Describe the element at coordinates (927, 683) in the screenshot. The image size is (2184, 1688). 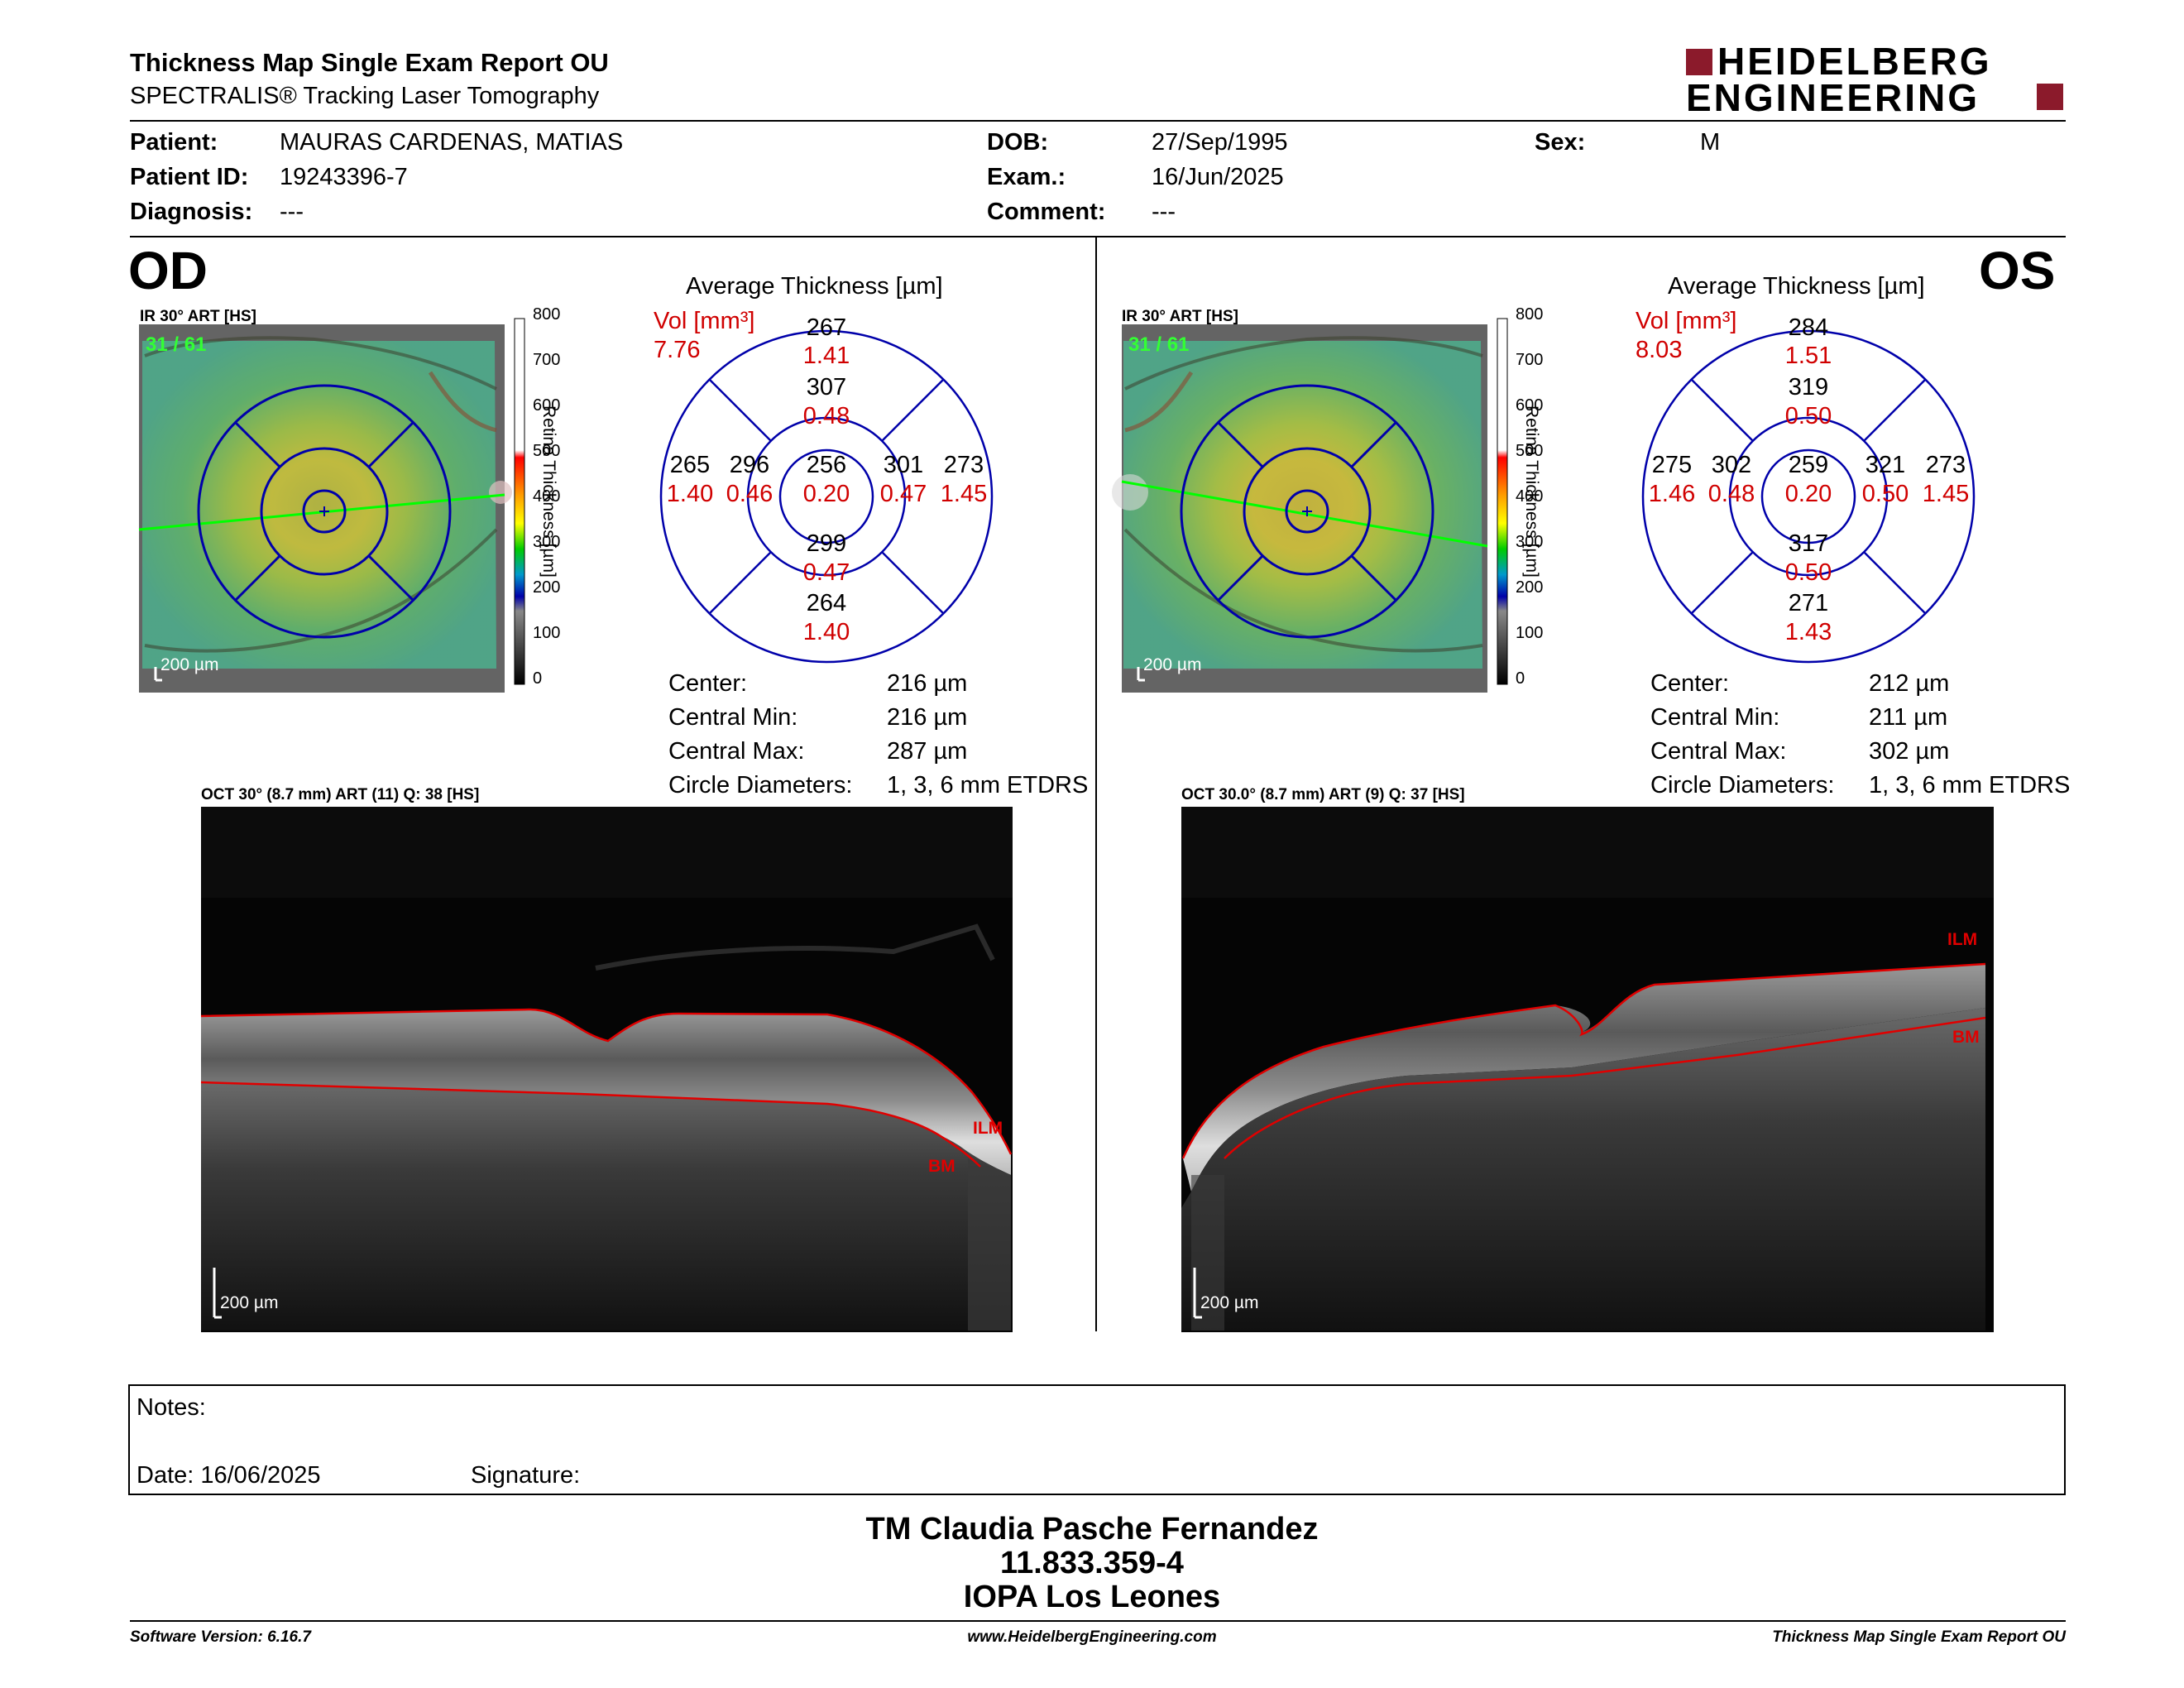
I see `od-center-value: 216 µm` at that location.